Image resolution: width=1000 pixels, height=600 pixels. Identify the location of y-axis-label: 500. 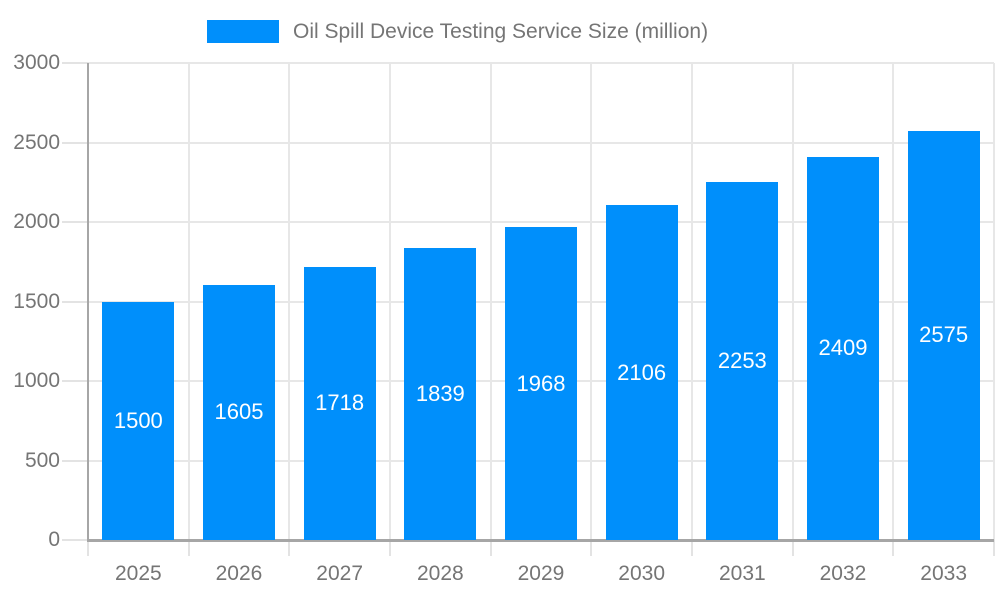
(42, 460).